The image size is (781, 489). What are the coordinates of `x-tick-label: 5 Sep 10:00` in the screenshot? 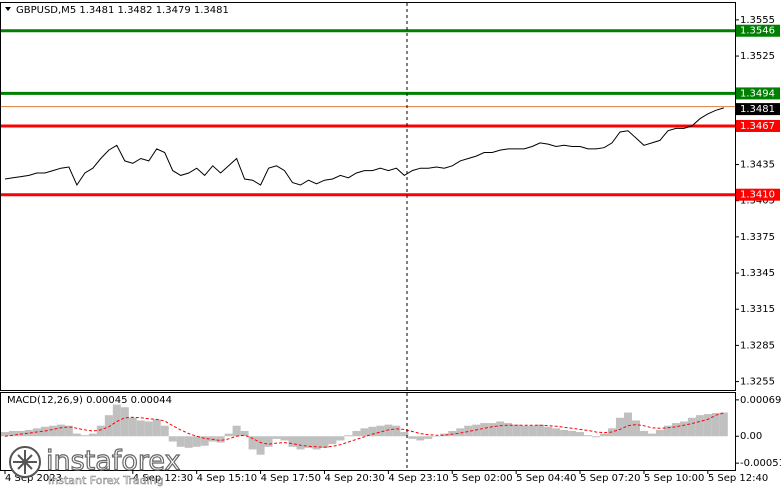 It's located at (674, 478).